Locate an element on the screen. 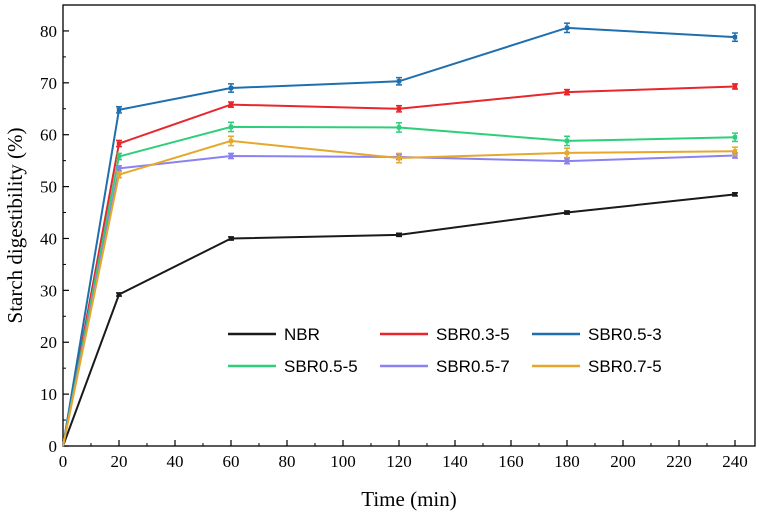  x-tick-label: 80 is located at coordinates (287, 461).